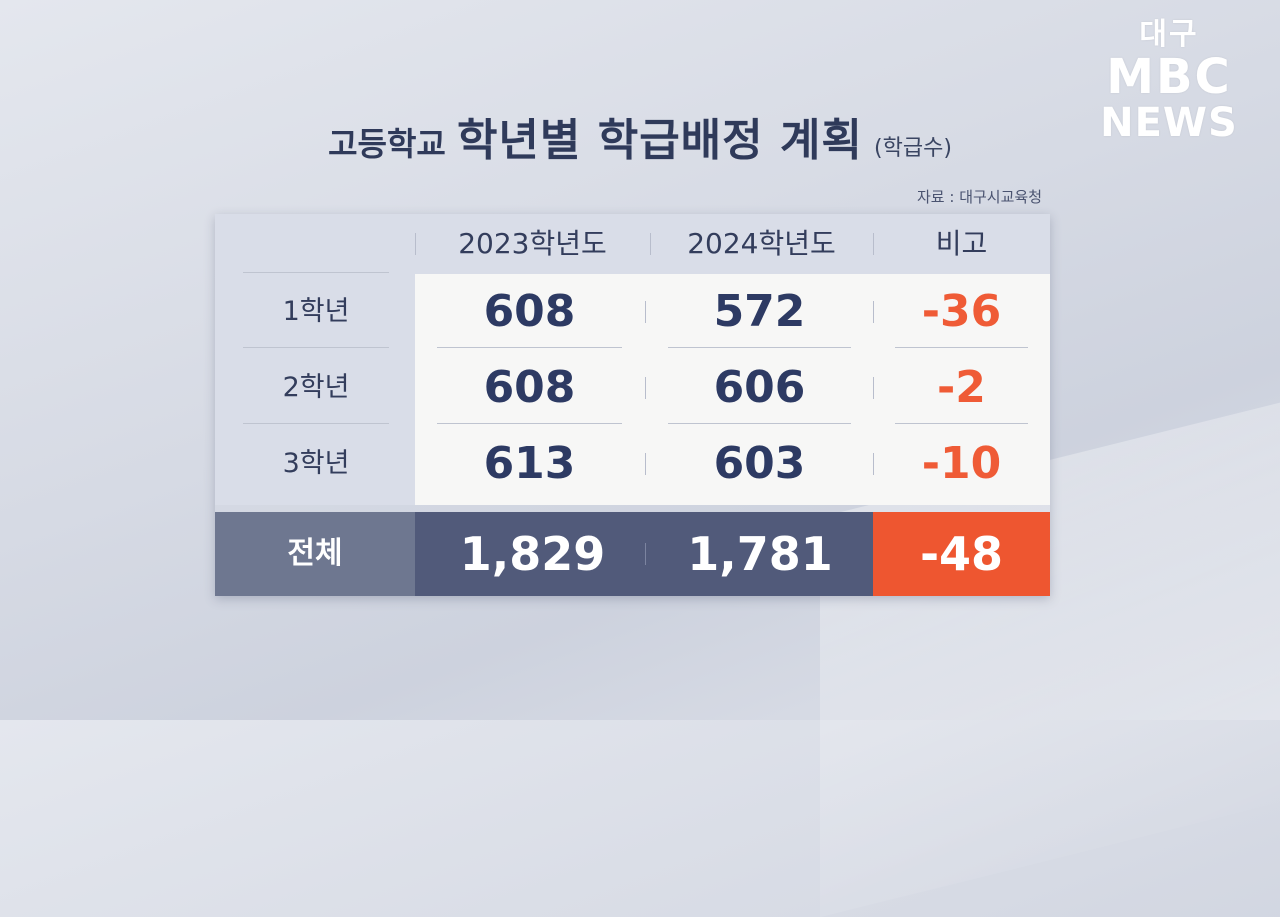 The height and width of the screenshot is (917, 1280). Describe the element at coordinates (316, 463) in the screenshot. I see `row-label: 3학년` at that location.